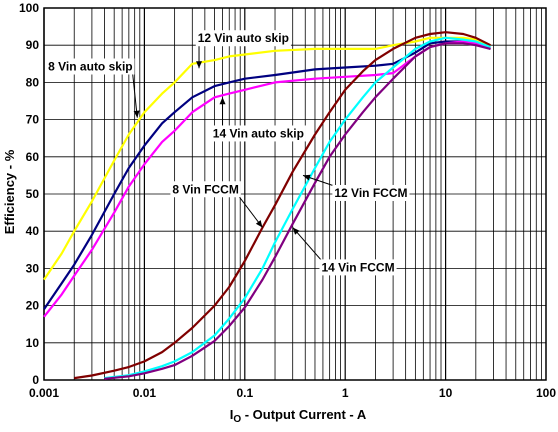 The width and height of the screenshot is (558, 432). Describe the element at coordinates (145, 393) in the screenshot. I see `x-tick-label: 0.01` at that location.